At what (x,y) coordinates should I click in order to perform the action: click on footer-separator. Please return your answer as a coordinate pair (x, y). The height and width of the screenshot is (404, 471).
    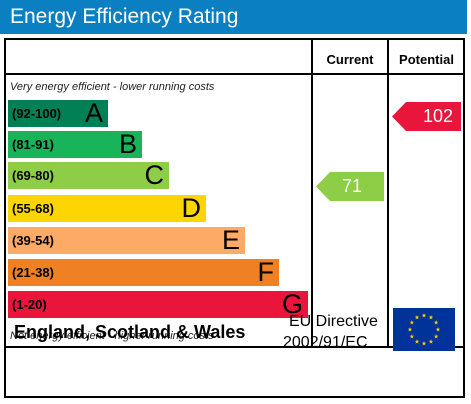
    Looking at the image, I should click on (234, 347).